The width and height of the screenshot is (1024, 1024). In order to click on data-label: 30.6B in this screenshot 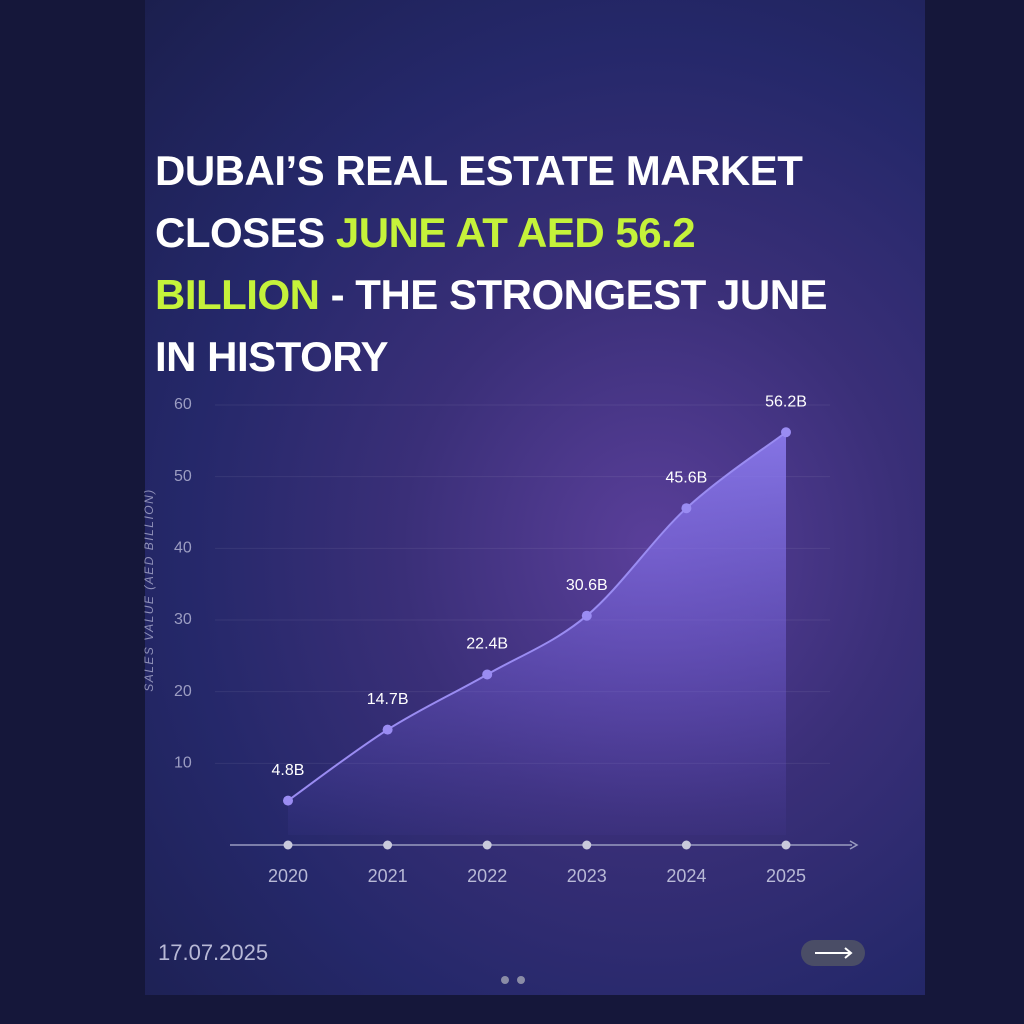, I will do `click(587, 585)`.